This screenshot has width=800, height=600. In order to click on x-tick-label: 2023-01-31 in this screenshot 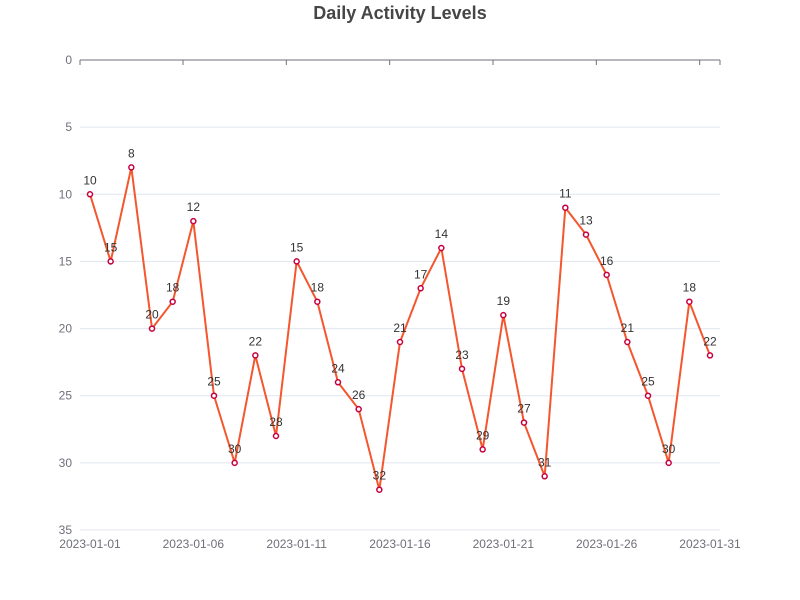, I will do `click(710, 544)`.